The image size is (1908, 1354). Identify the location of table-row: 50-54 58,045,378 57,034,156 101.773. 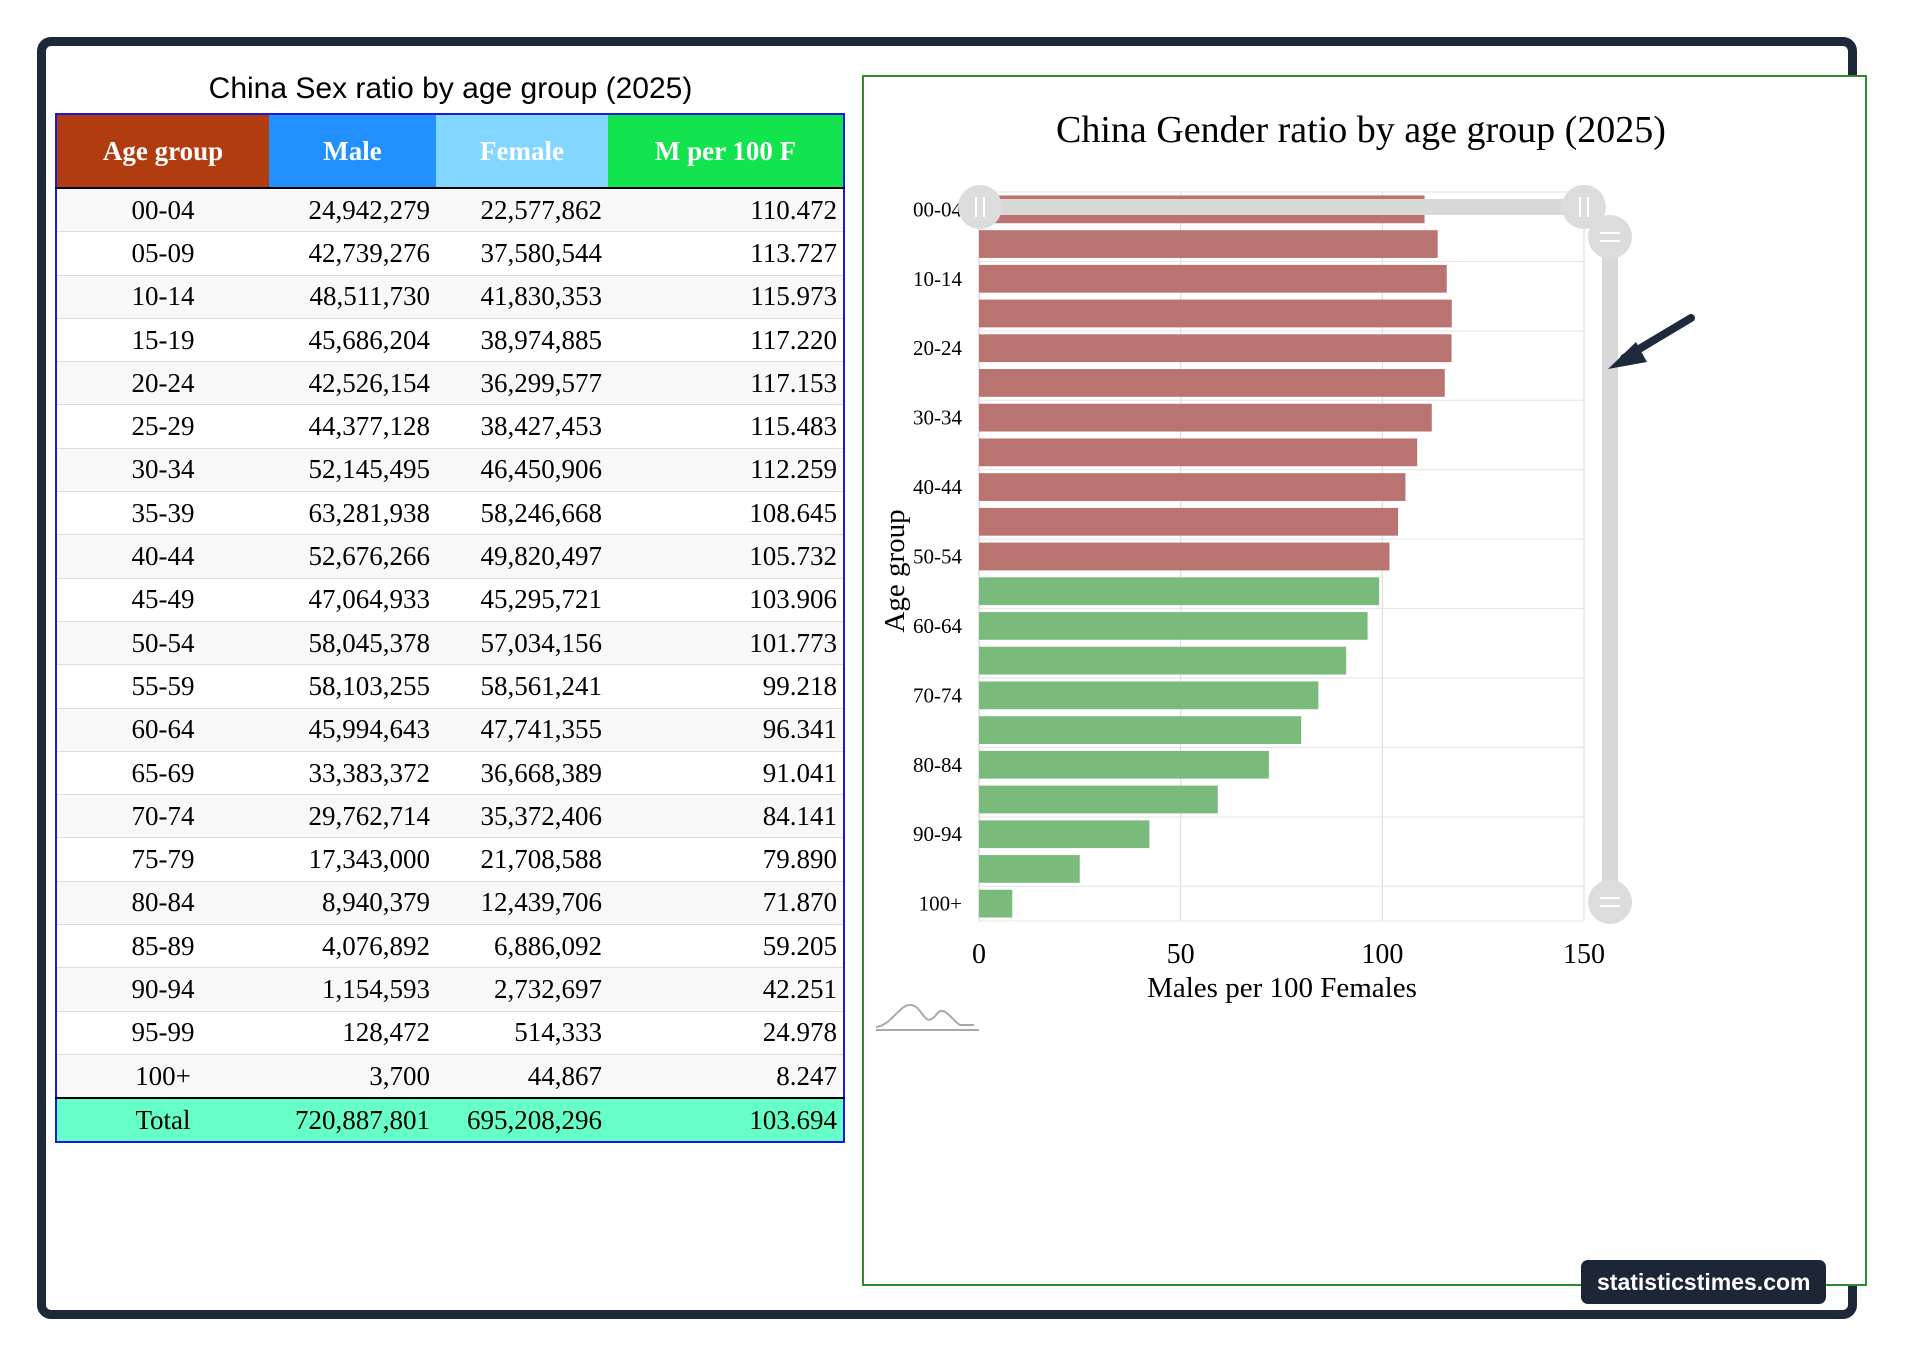
(450, 643).